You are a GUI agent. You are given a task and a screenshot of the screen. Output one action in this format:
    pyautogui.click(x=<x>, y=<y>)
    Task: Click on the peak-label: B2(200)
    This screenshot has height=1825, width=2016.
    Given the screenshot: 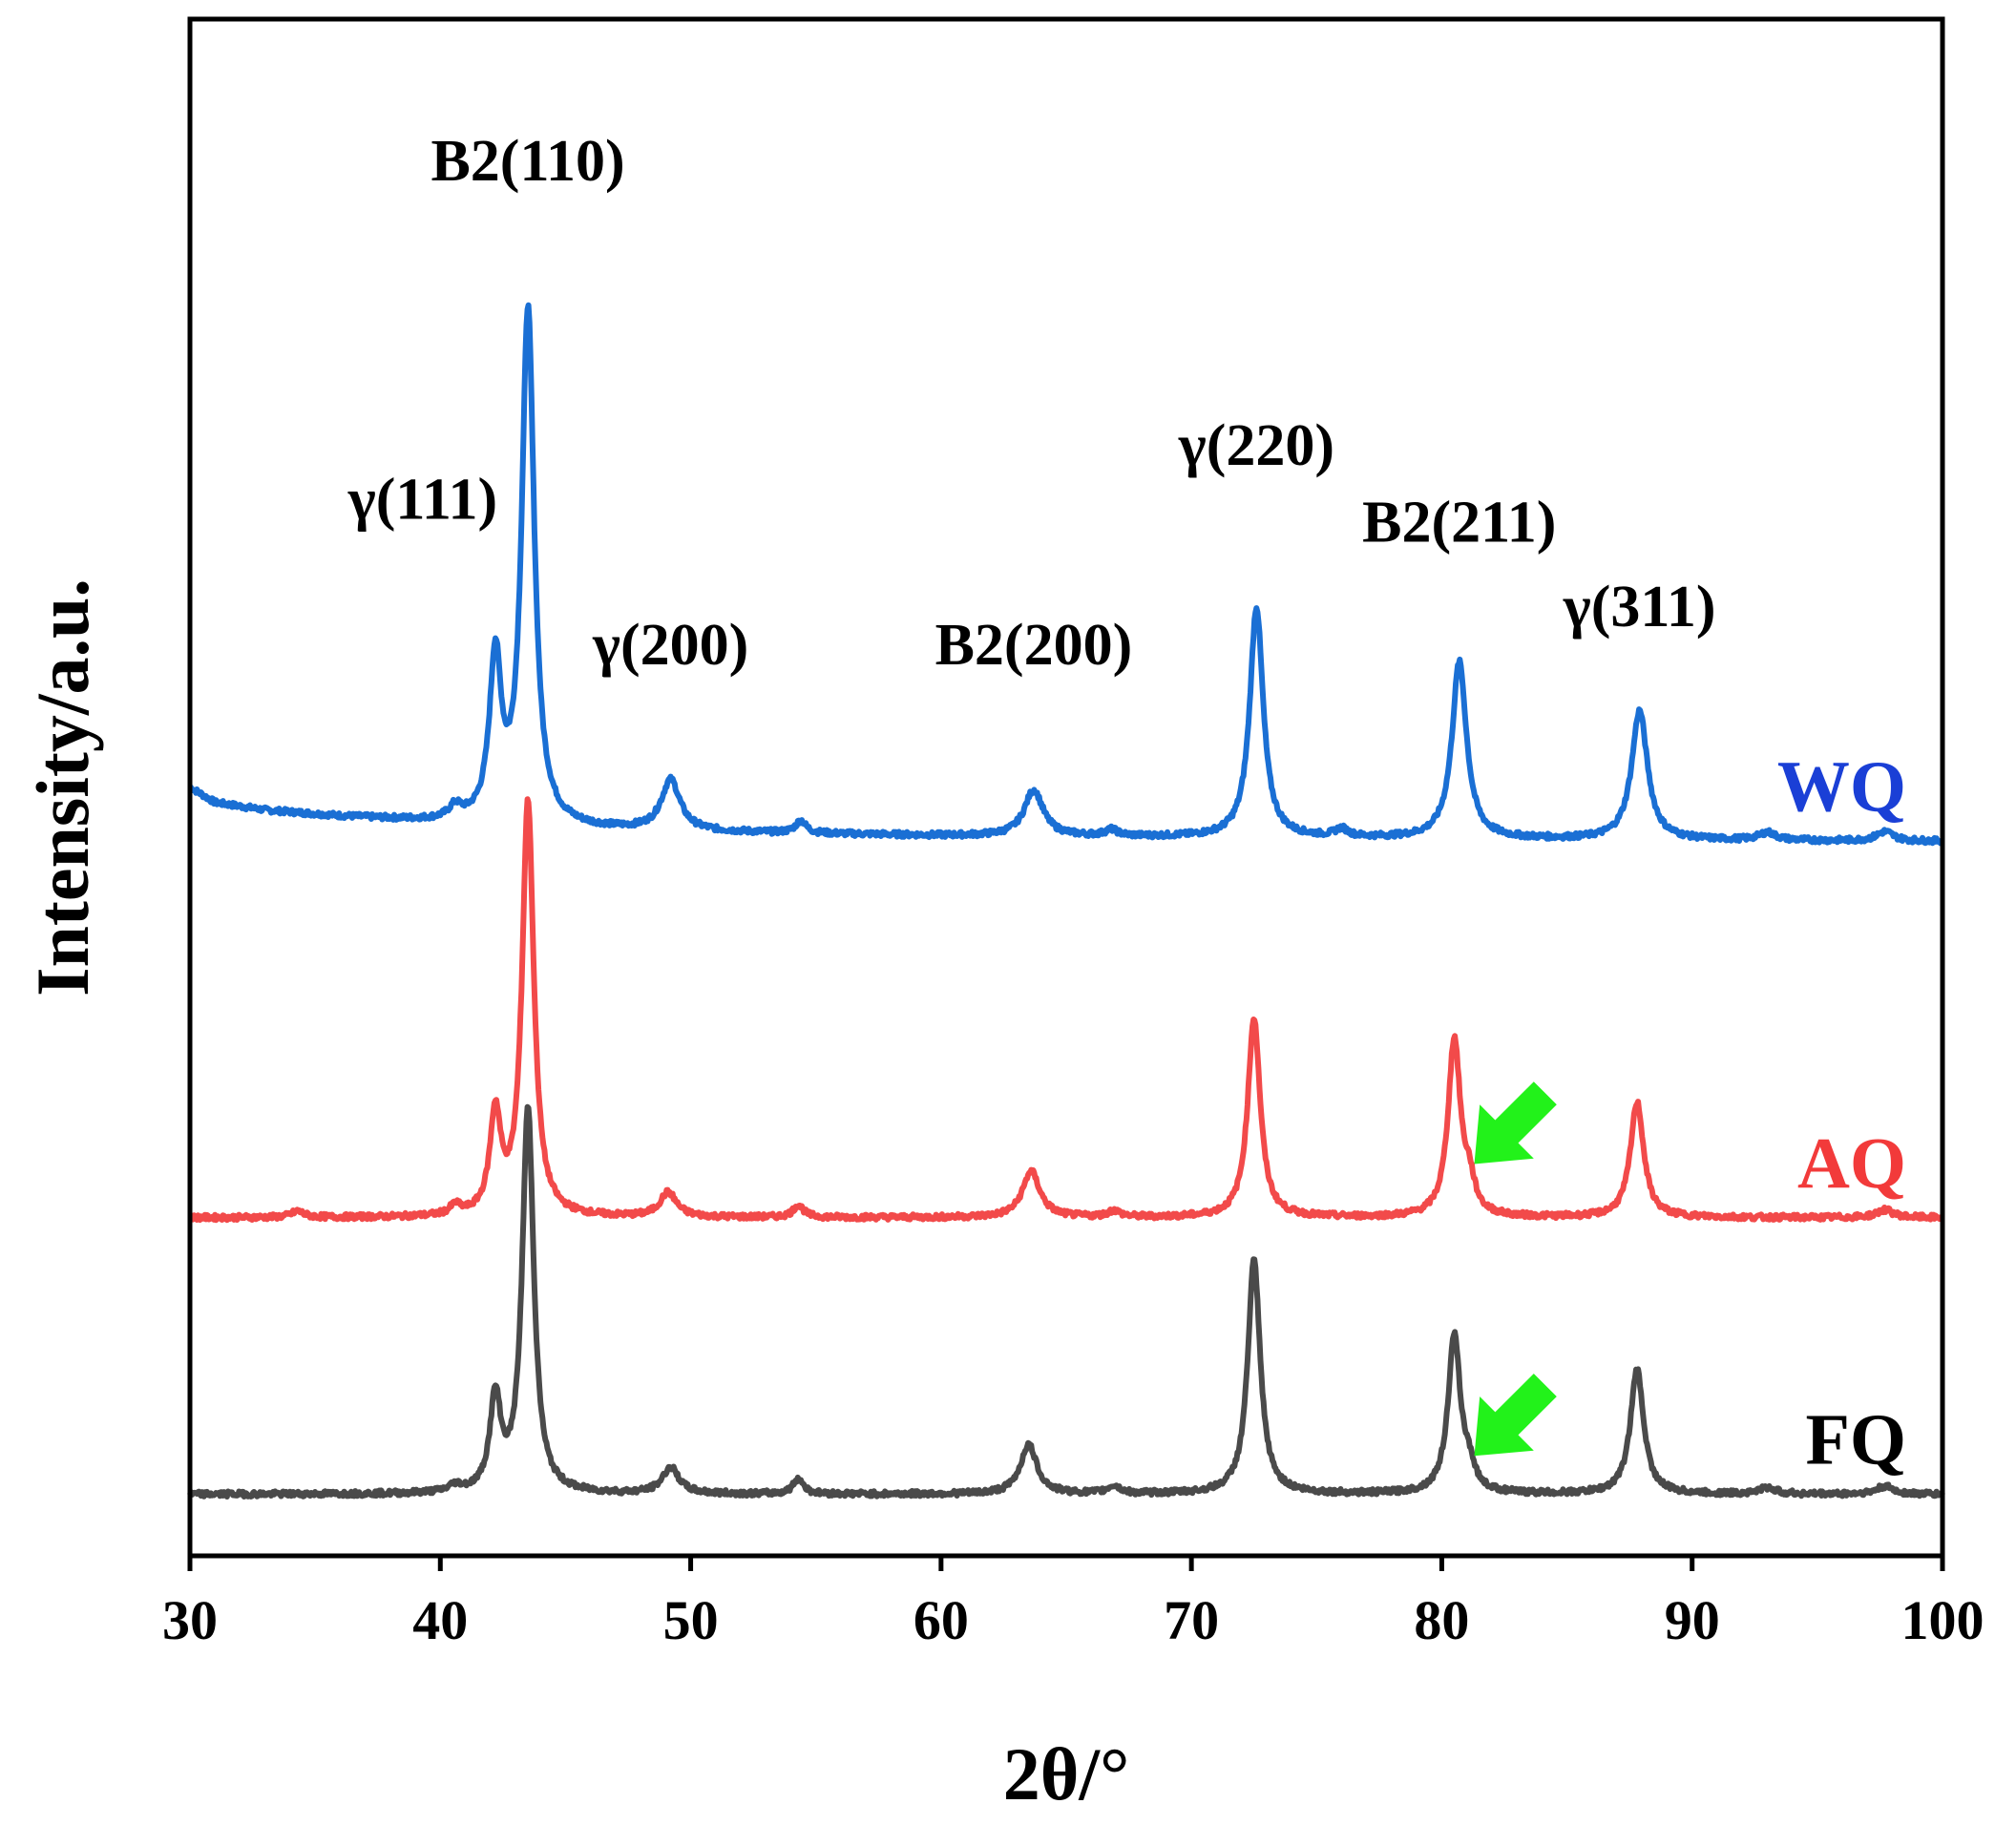 What is the action you would take?
    pyautogui.click(x=1034, y=645)
    